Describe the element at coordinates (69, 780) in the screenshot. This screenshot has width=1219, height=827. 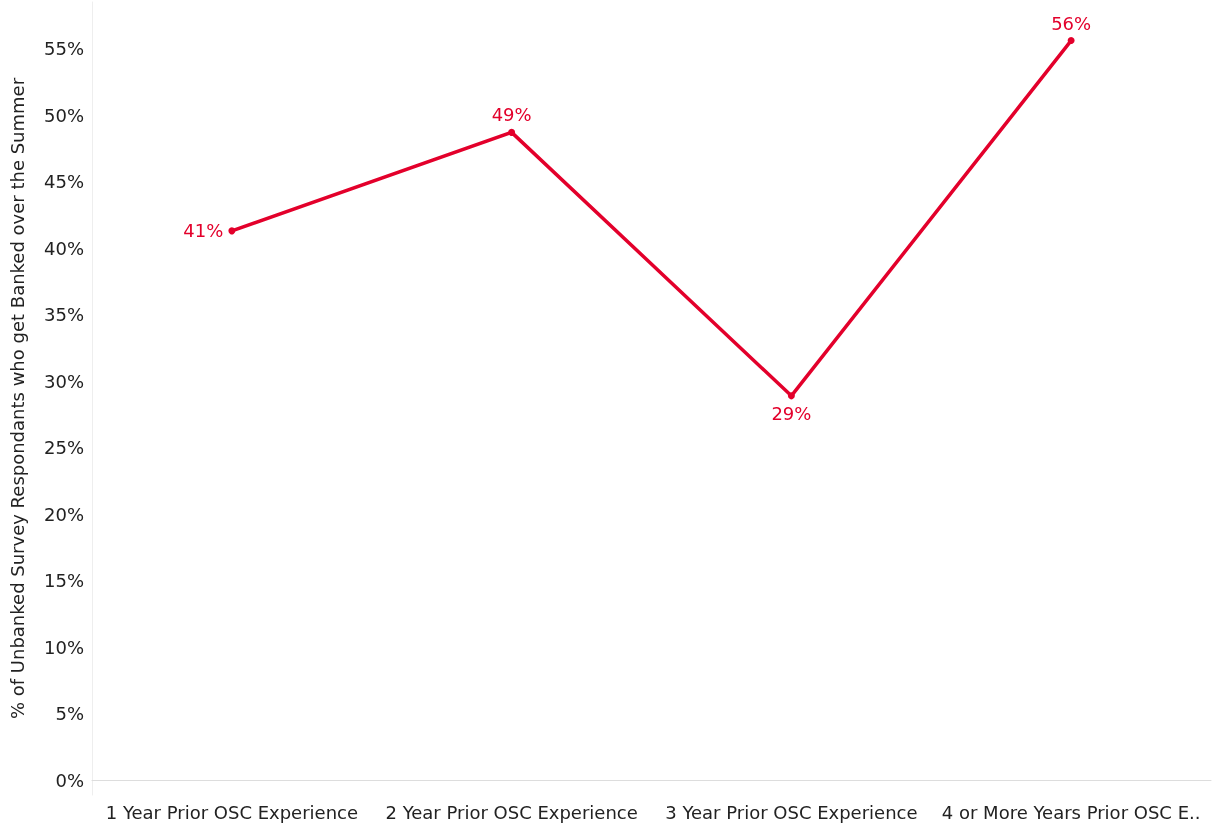
I see `y-tick-label: 0%` at that location.